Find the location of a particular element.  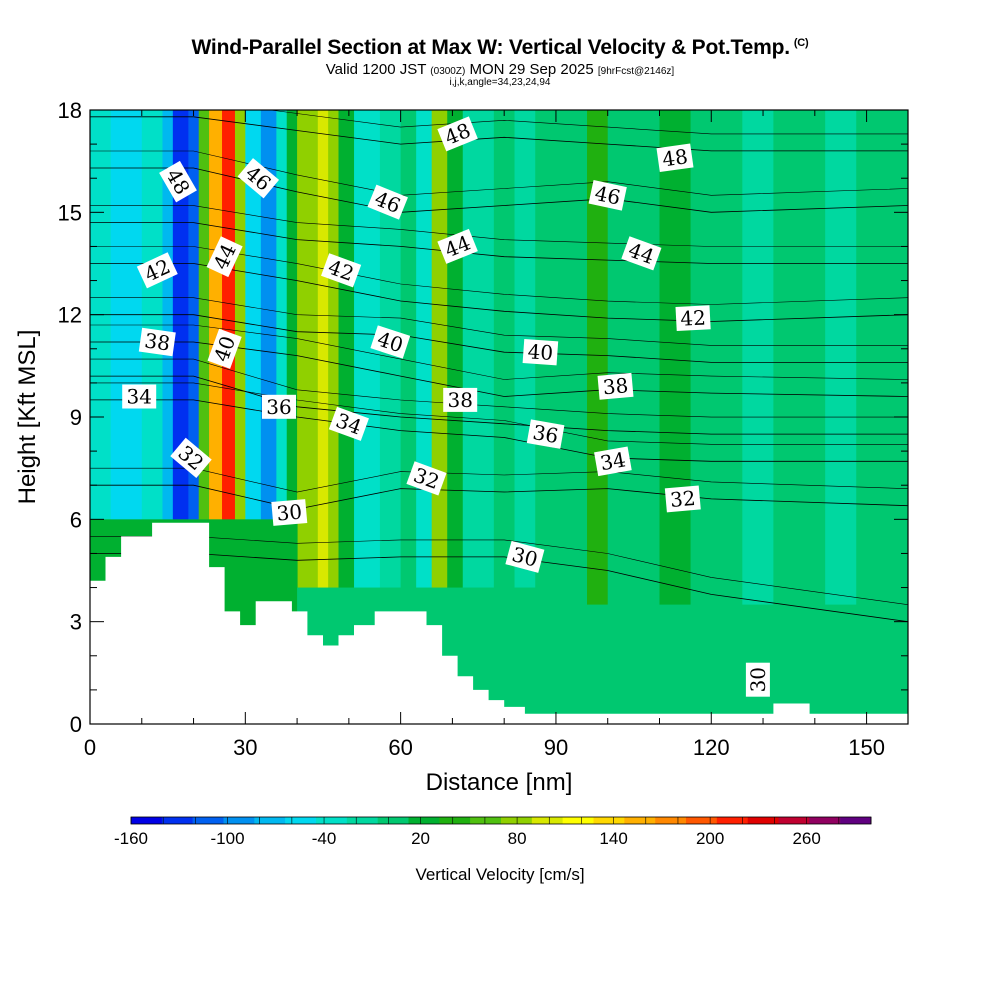

contour-label: 30 is located at coordinates (289, 512).